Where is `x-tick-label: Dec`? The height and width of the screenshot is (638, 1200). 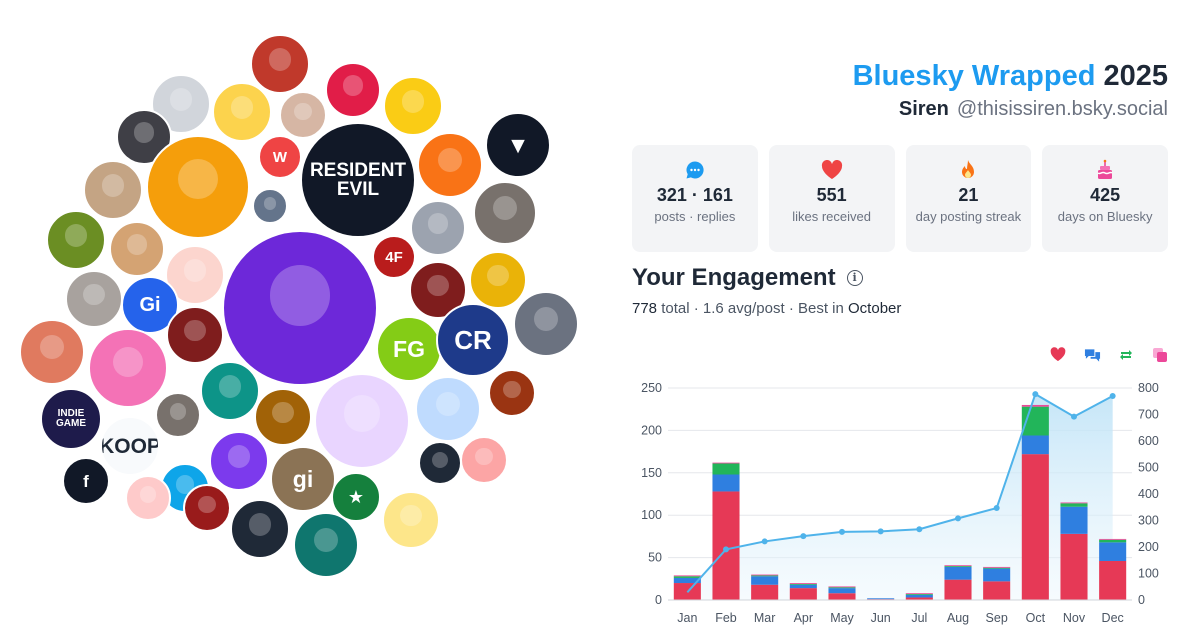
x-tick-label: Dec is located at coordinates (1113, 618).